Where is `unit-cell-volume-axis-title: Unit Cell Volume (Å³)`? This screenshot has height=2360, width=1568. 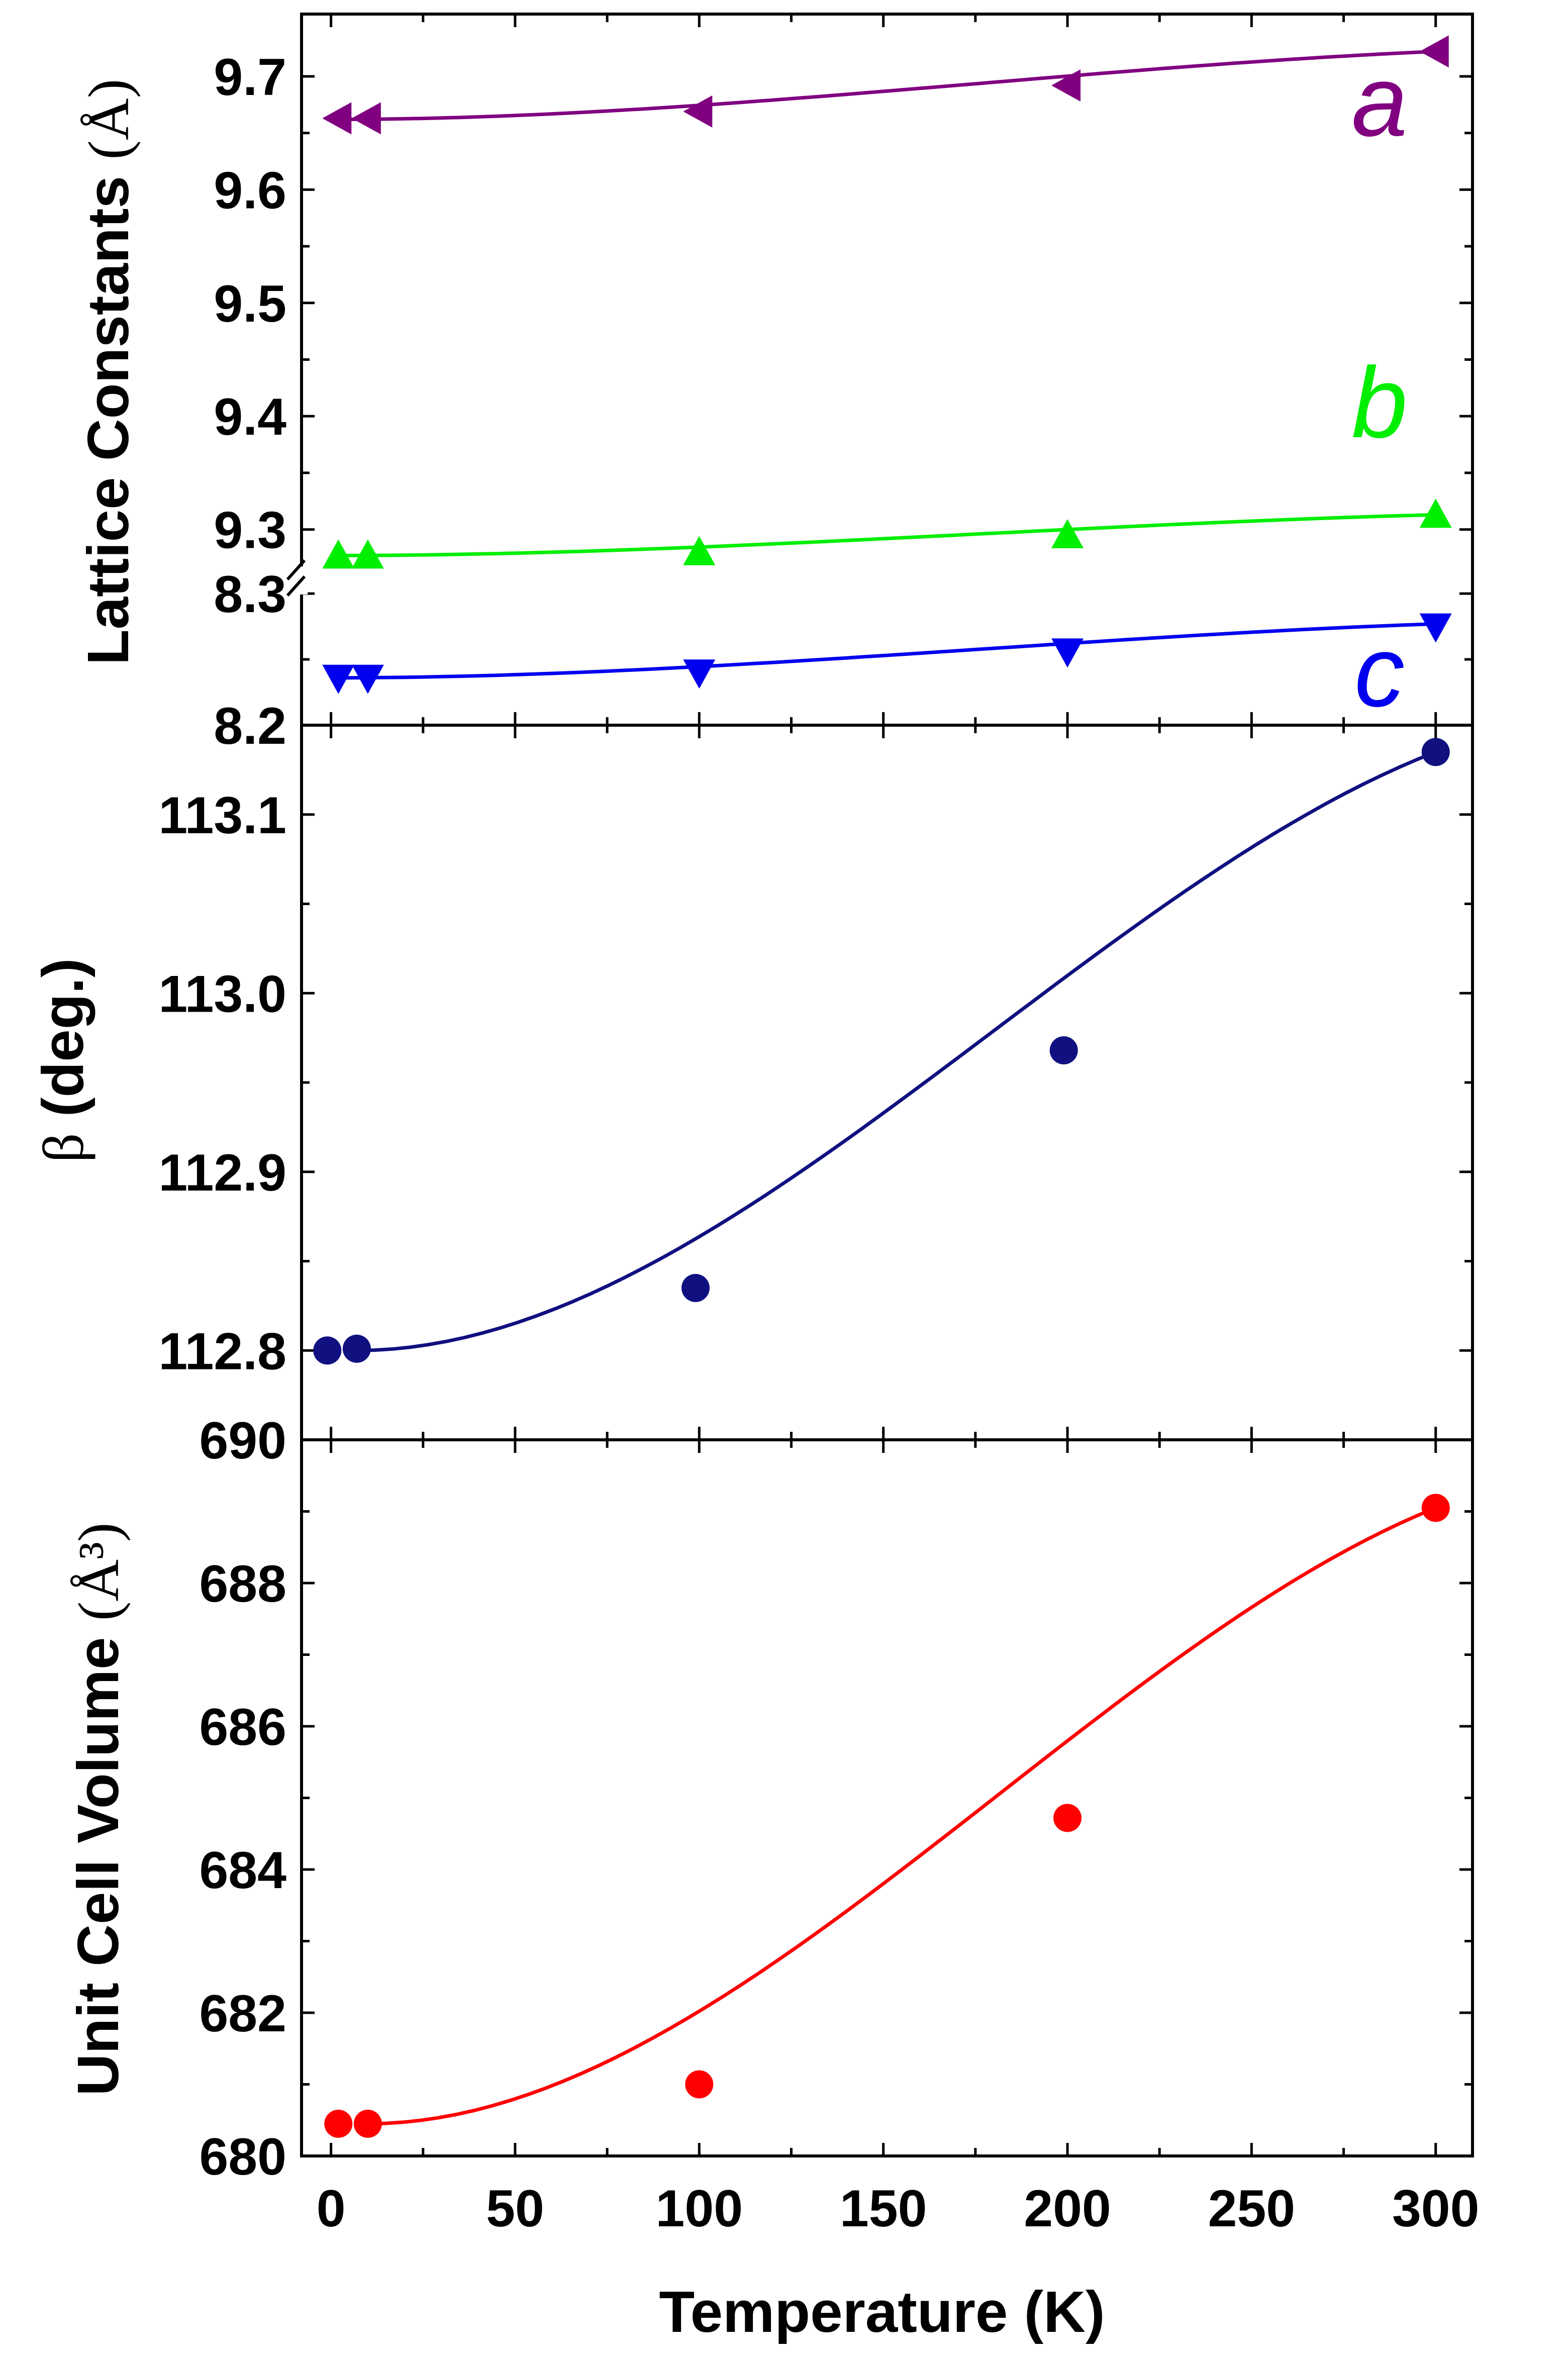 unit-cell-volume-axis-title: Unit Cell Volume (Å³) is located at coordinates (98, 1809).